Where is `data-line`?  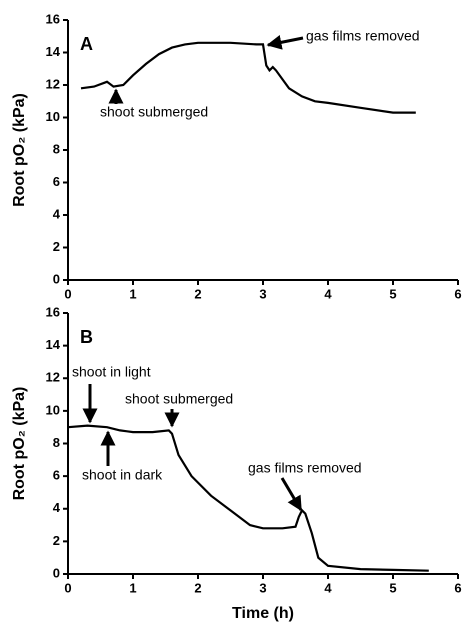
data-line is located at coordinates (248, 77).